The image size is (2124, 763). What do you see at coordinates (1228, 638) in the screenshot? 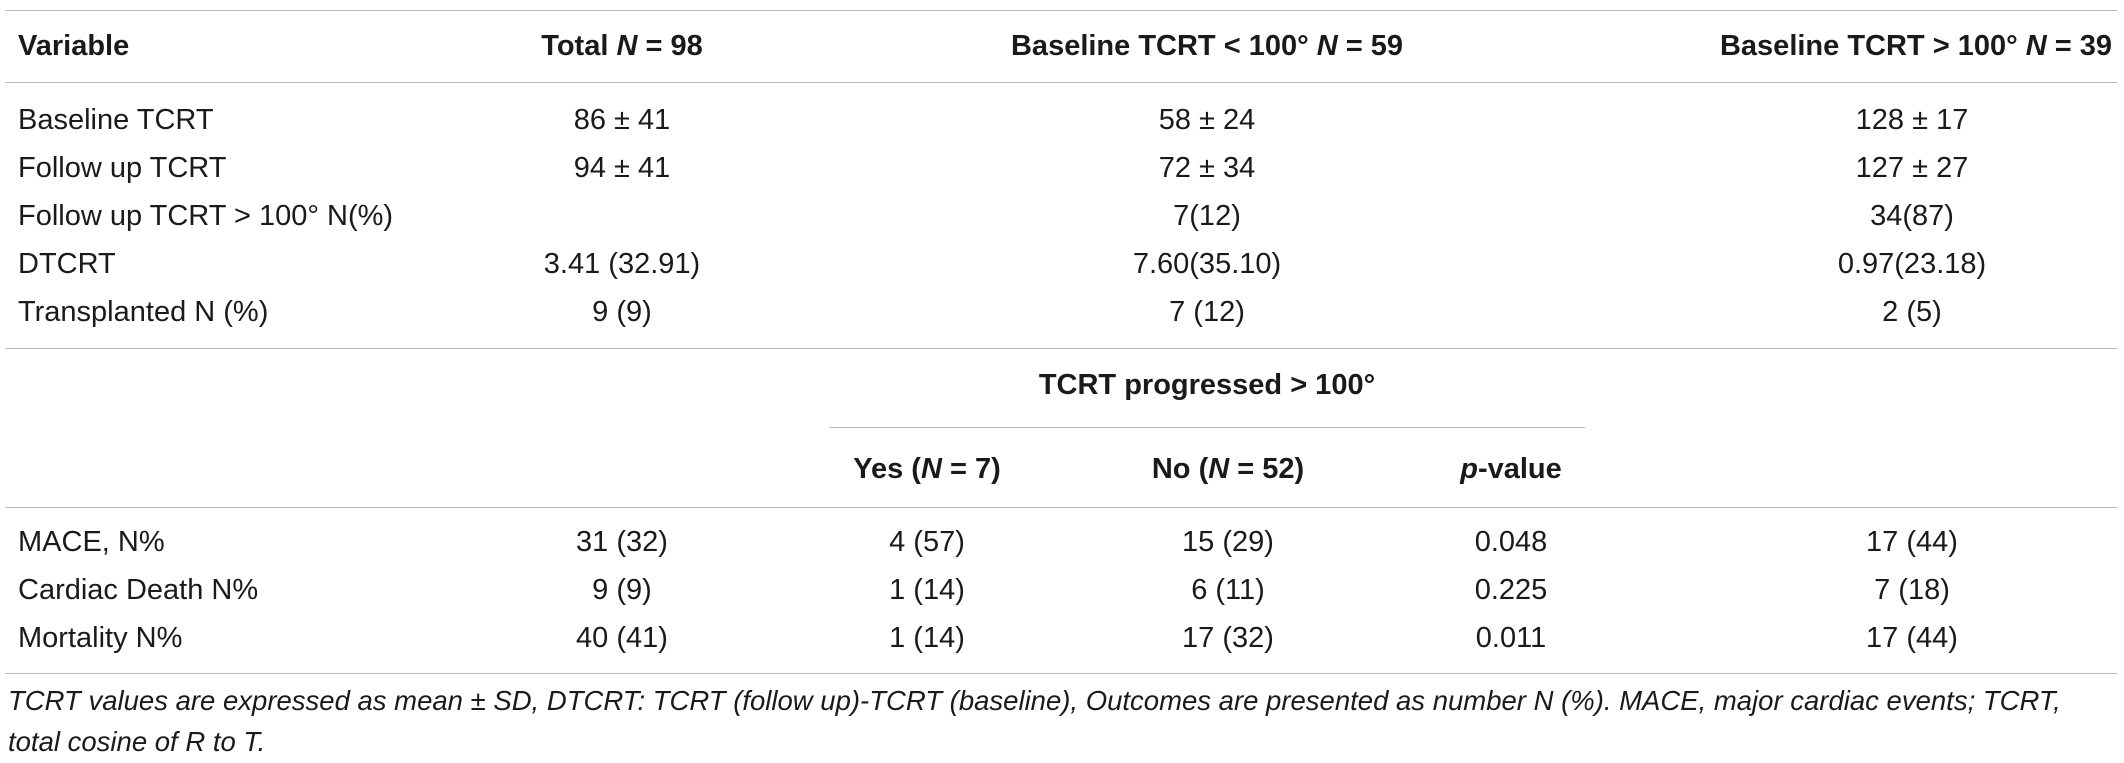
I see `cell-no: 17 (32)` at bounding box center [1228, 638].